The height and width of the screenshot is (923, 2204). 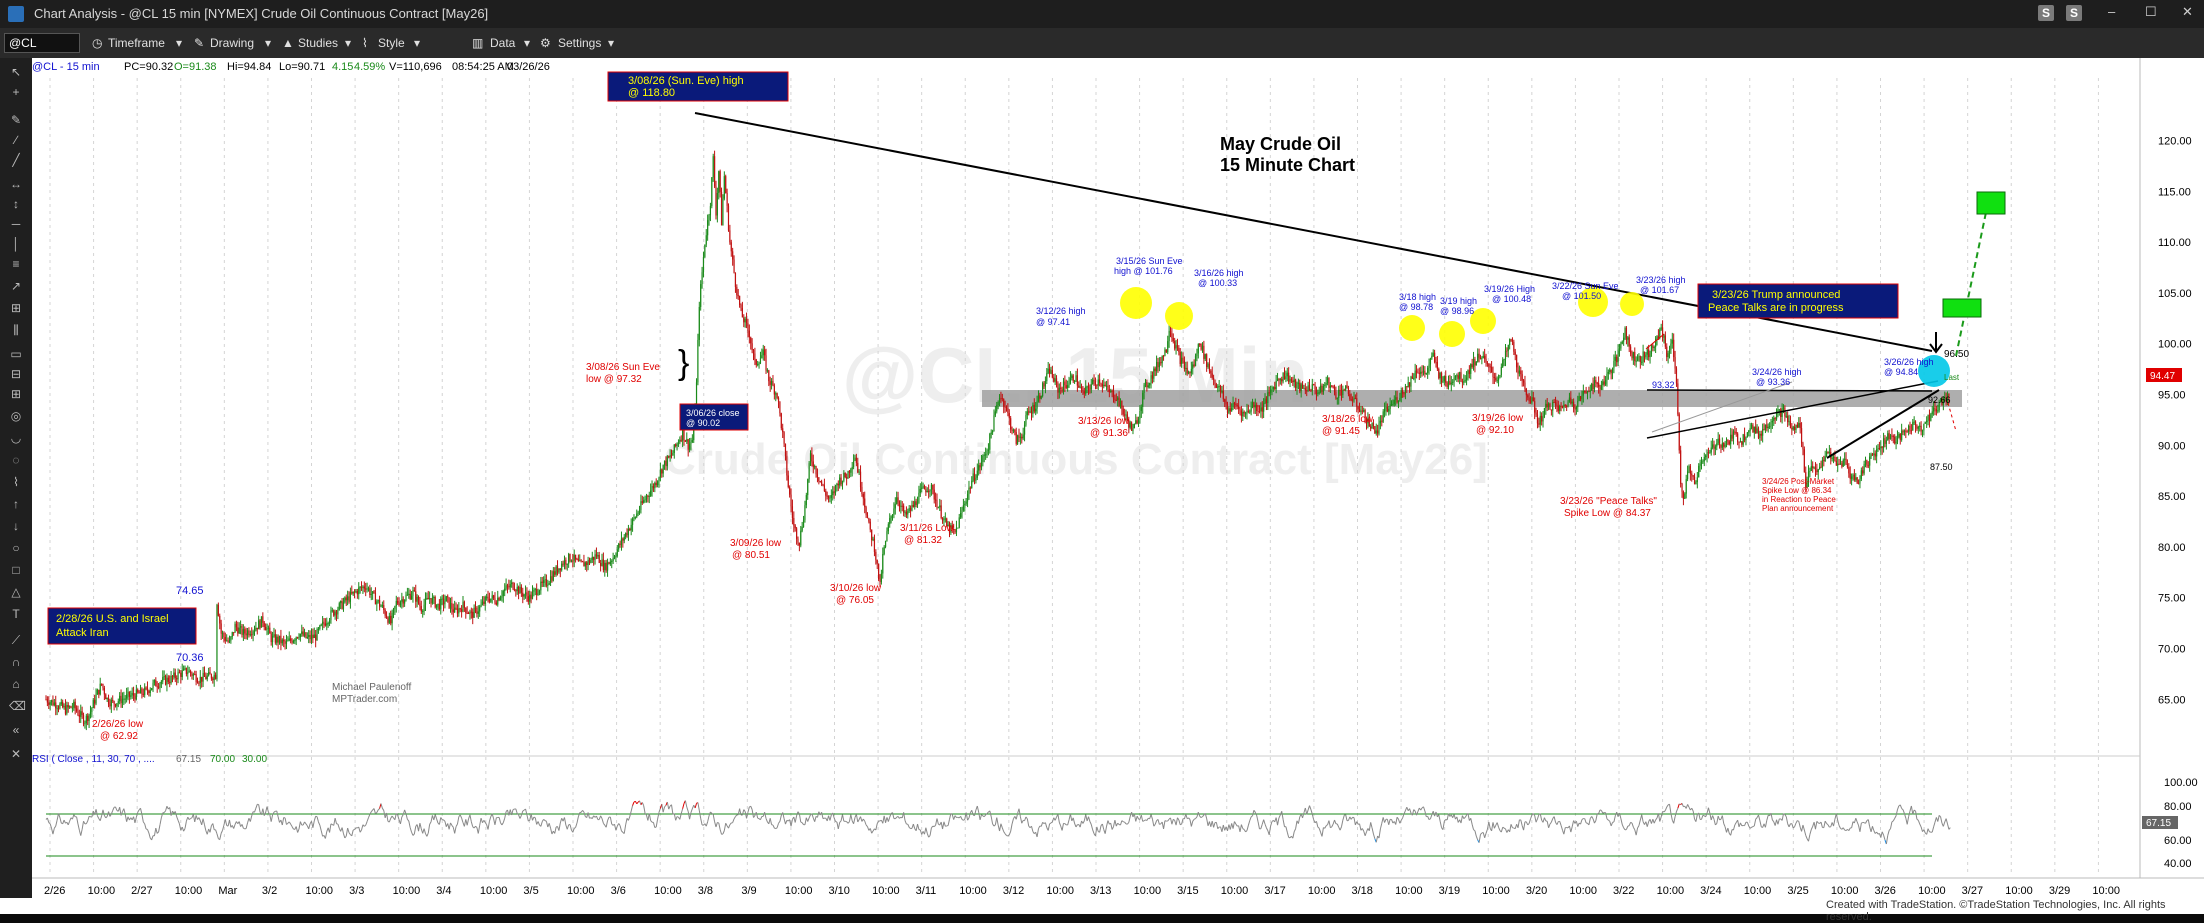 I want to click on crosshair-icon: +, so click(x=16, y=92).